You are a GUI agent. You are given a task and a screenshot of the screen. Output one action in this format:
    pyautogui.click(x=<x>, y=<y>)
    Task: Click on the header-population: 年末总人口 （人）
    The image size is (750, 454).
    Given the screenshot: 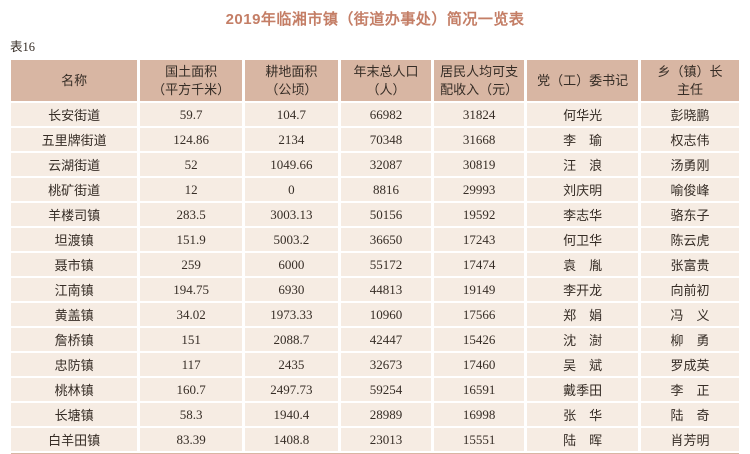 What is the action you would take?
    pyautogui.click(x=386, y=80)
    